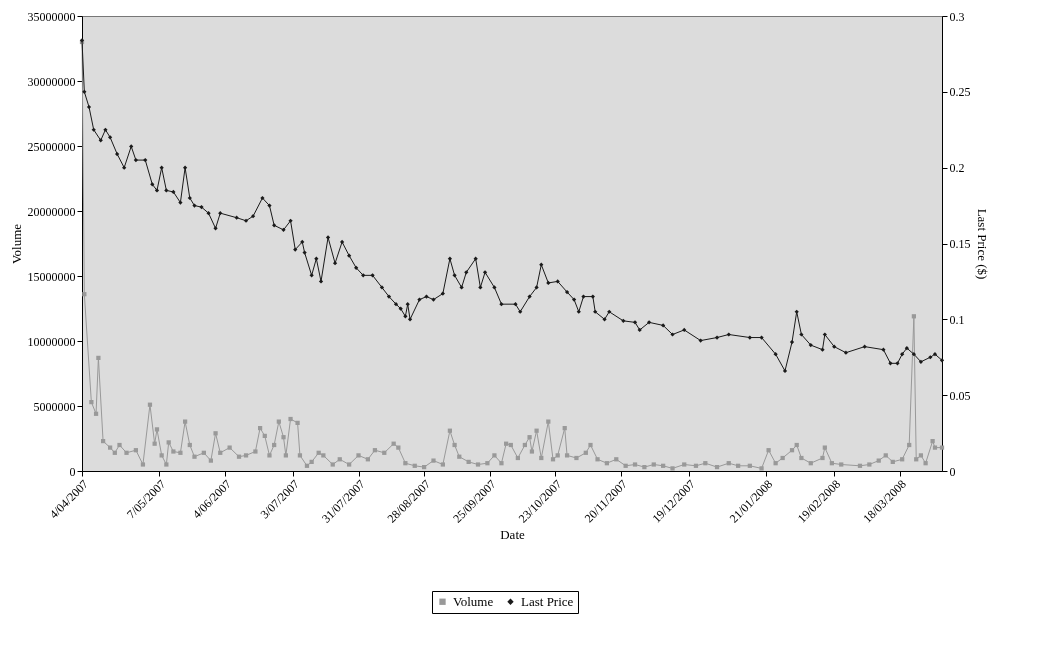 Image resolution: width=1048 pixels, height=646 pixels. What do you see at coordinates (51, 16) in the screenshot?
I see `y-tick-label: 35000000` at bounding box center [51, 16].